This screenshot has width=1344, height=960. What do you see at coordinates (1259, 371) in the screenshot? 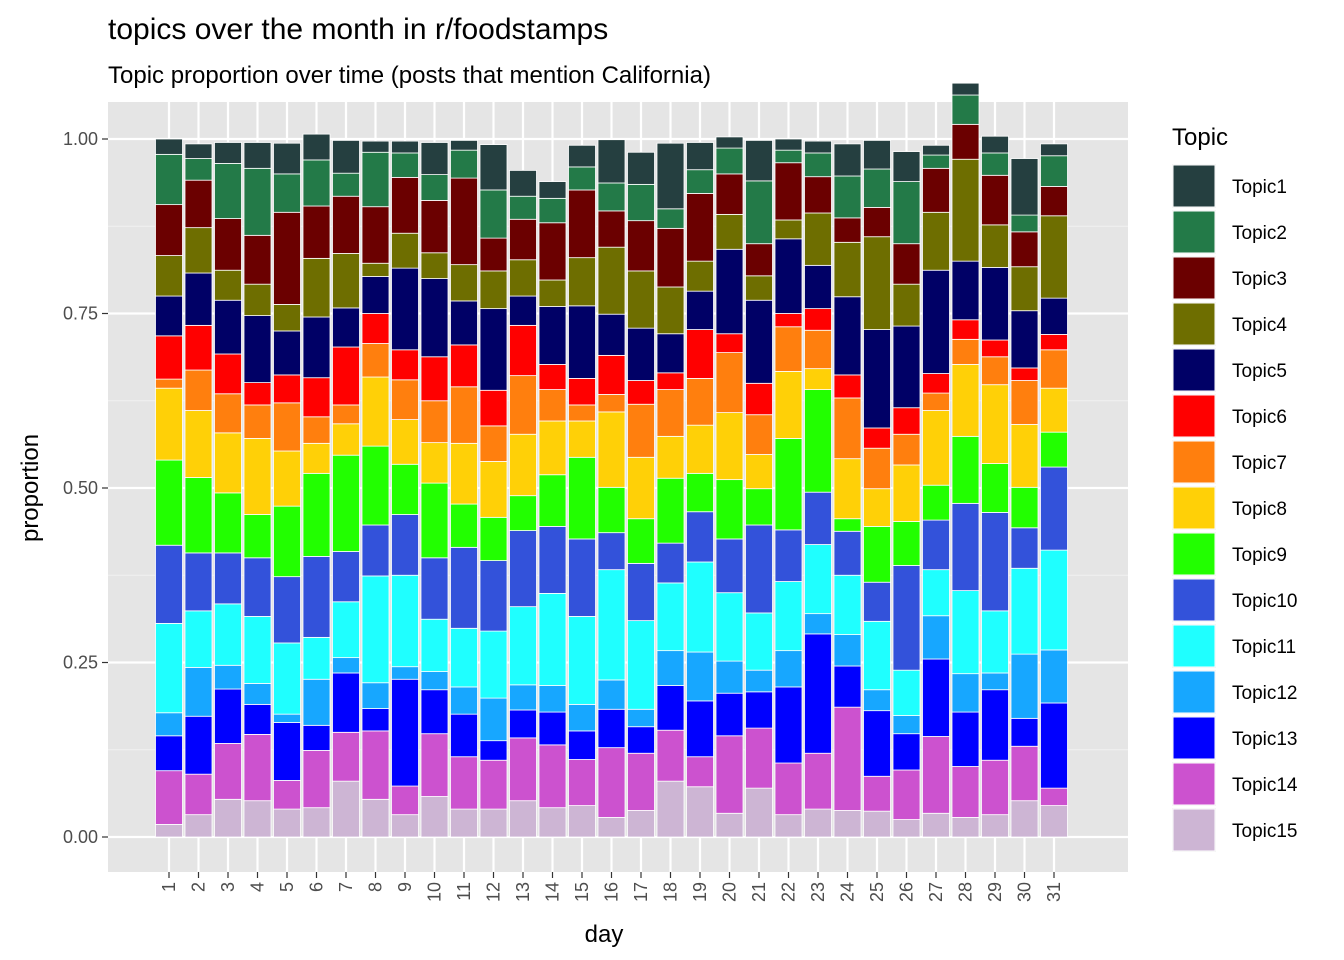
I see `legend-label-topic5: Topic5` at bounding box center [1259, 371].